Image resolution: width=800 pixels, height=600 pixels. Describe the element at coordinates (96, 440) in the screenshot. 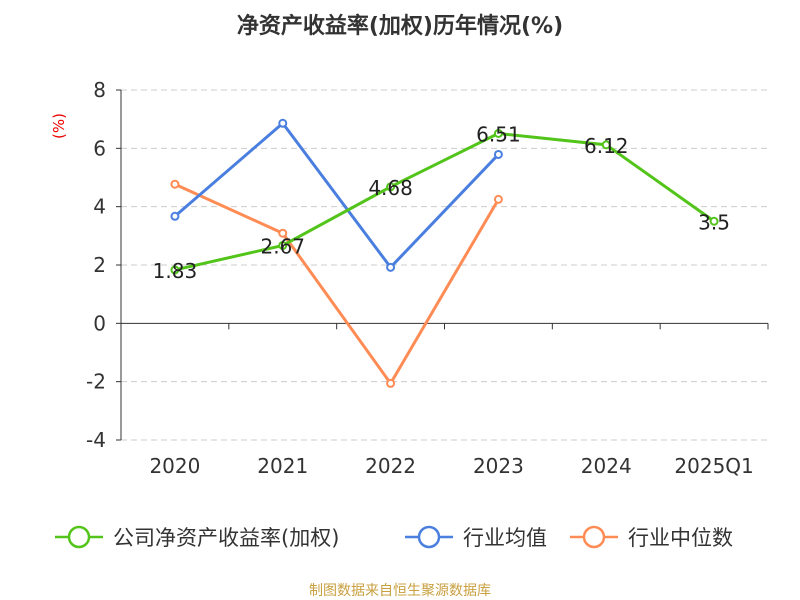

I see `y-tick-label: -4` at that location.